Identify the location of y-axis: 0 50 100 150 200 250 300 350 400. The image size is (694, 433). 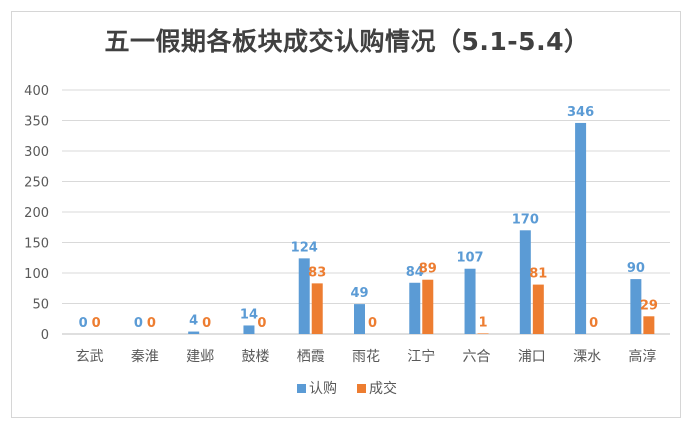
(36, 213).